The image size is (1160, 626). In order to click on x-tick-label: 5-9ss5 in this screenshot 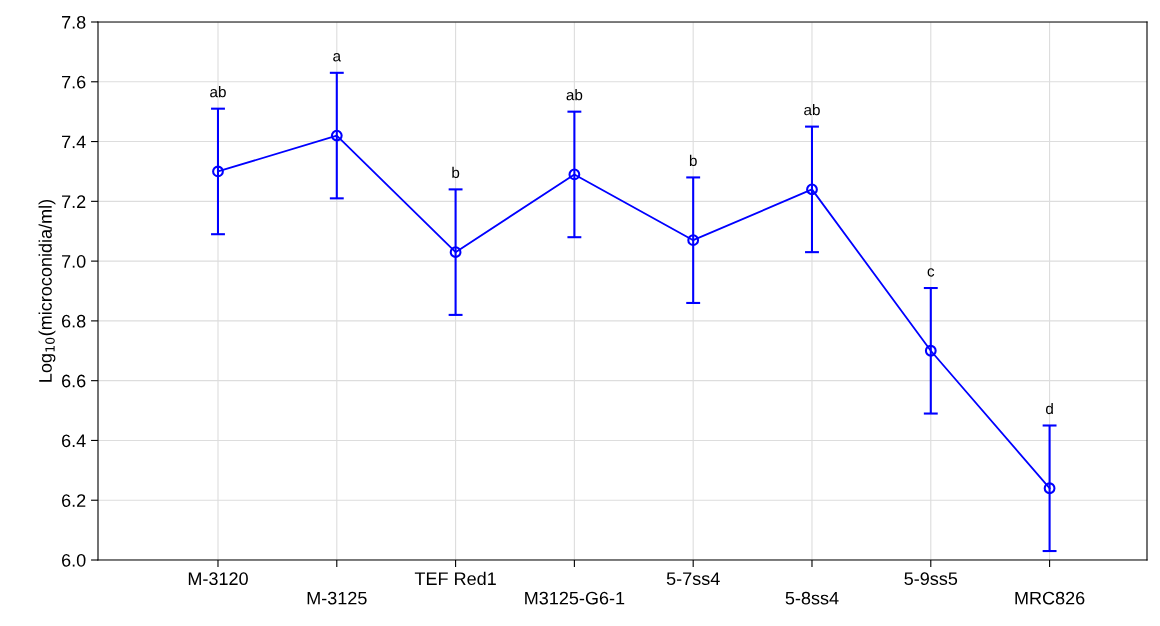, I will do `click(931, 579)`.